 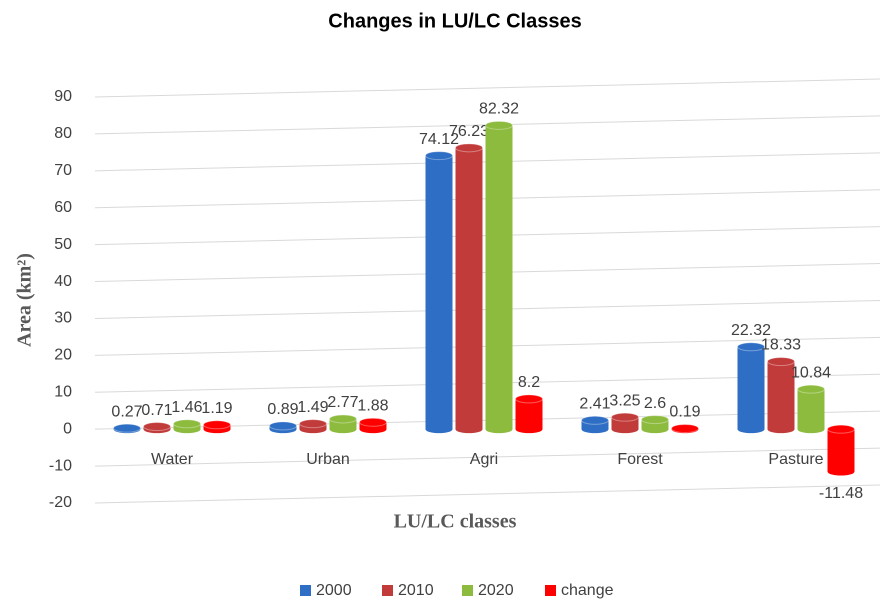 What do you see at coordinates (60, 502) in the screenshot?
I see `y-tick-label: -20` at bounding box center [60, 502].